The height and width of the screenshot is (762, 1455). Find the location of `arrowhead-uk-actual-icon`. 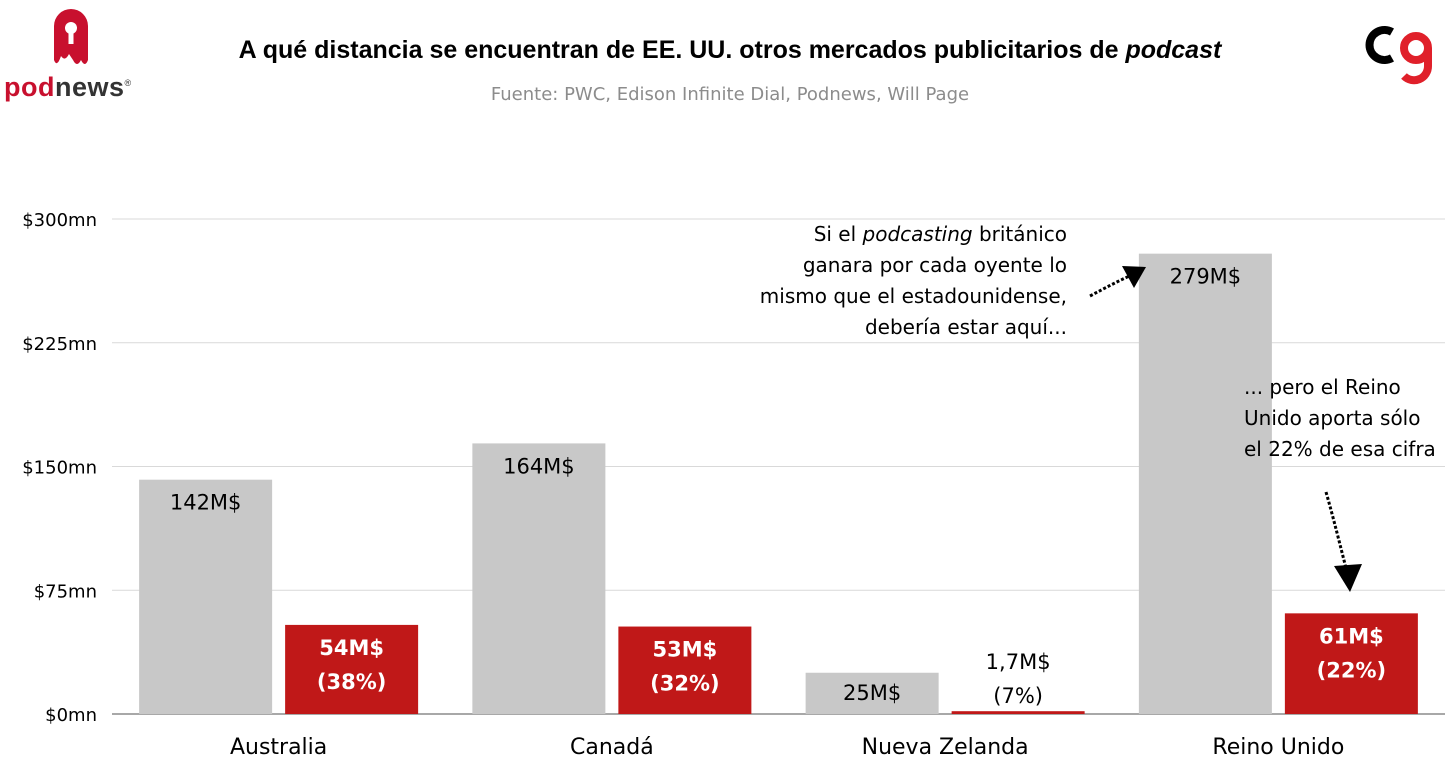

arrowhead-uk-actual-icon is located at coordinates (1348, 578).